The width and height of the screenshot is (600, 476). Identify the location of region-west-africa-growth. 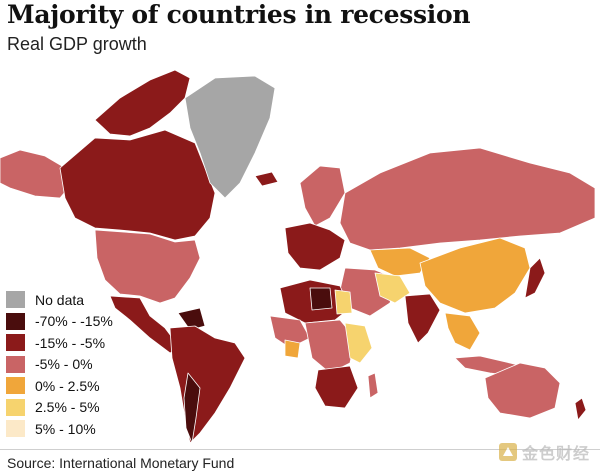
(292, 349).